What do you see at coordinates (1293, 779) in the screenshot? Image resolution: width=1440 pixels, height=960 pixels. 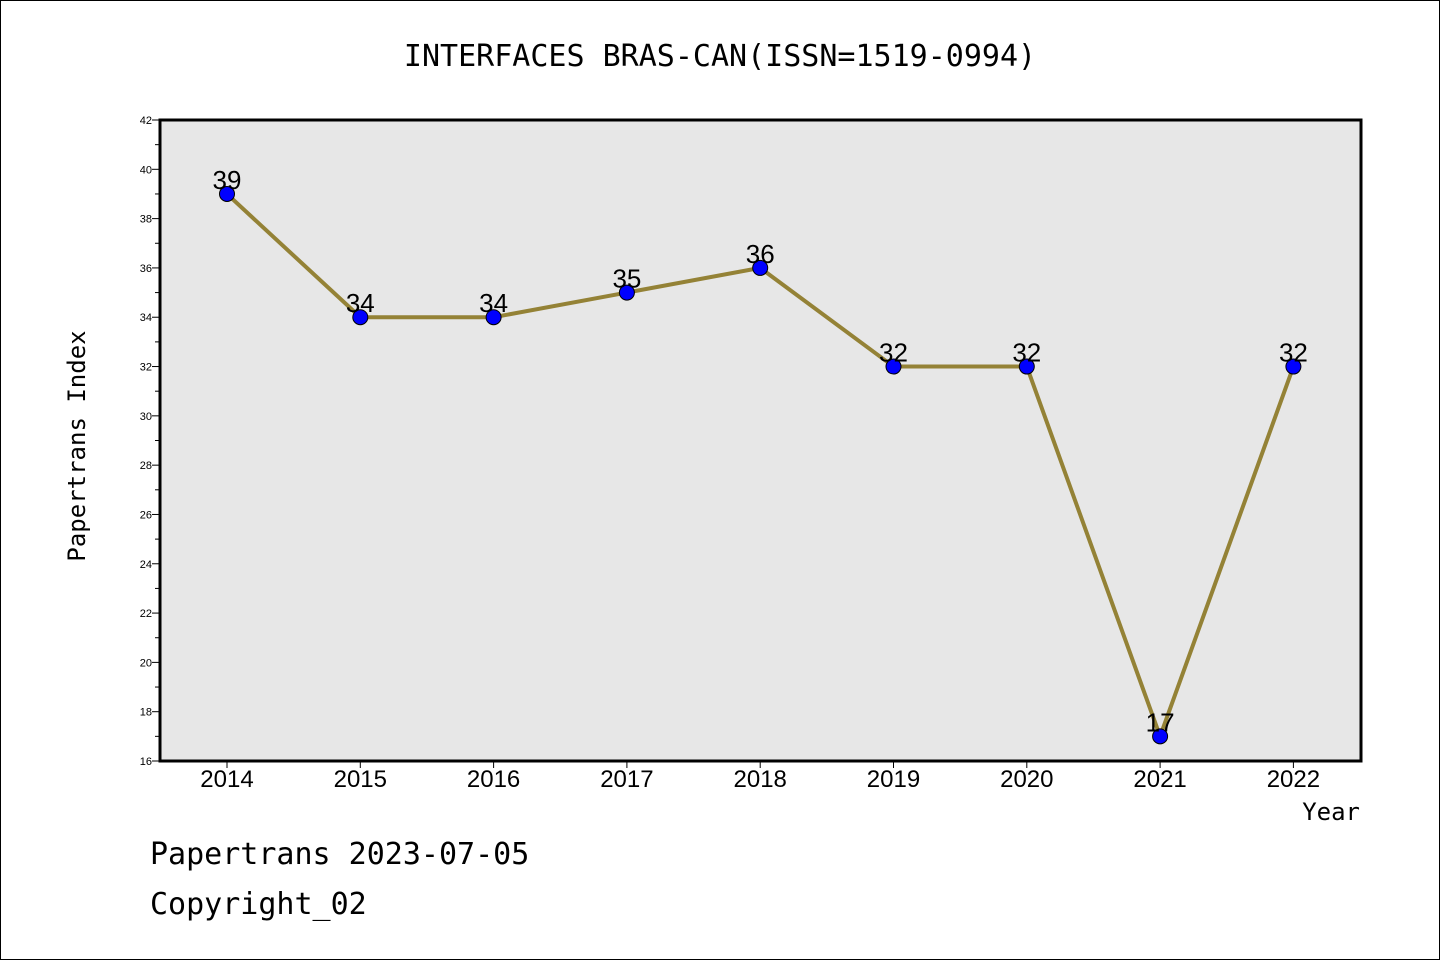 I see `x-tick-label: 2022` at bounding box center [1293, 779].